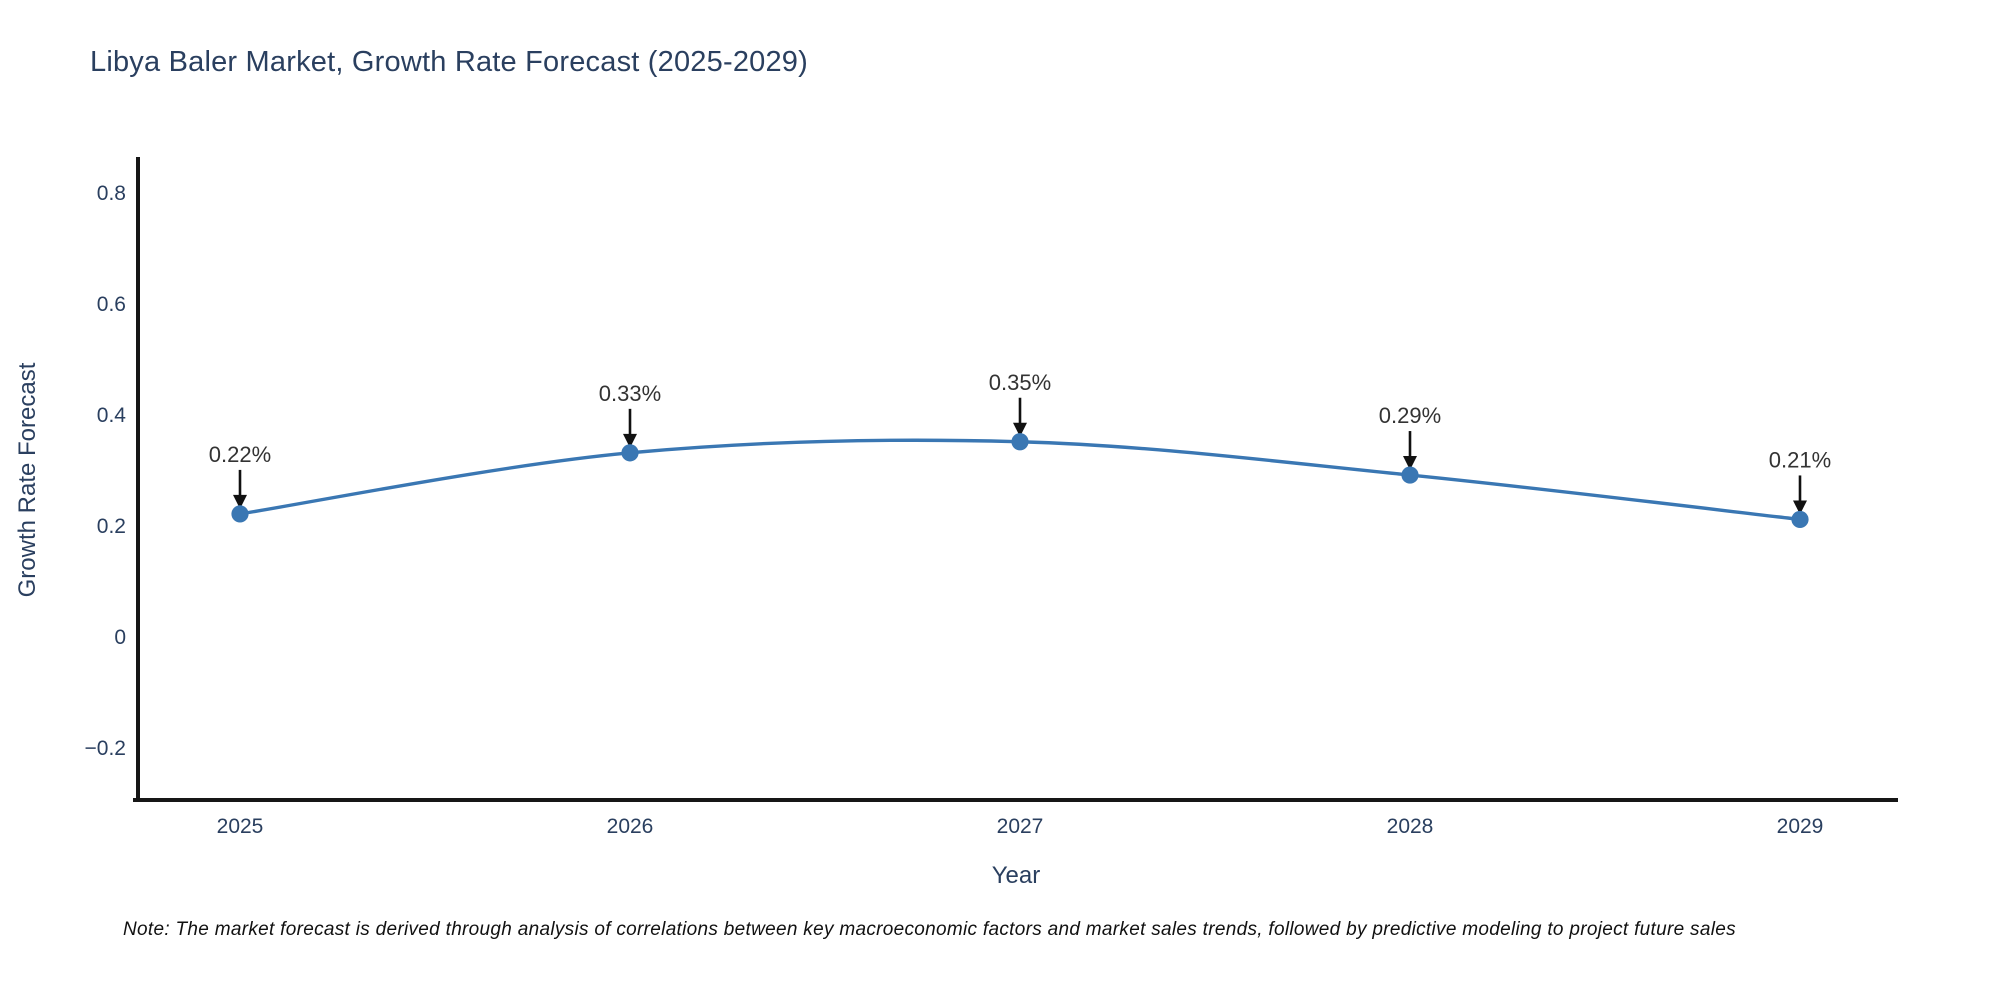 This screenshot has height=1000, width=2000. Describe the element at coordinates (1410, 826) in the screenshot. I see `x-tick-label: 2028` at that location.